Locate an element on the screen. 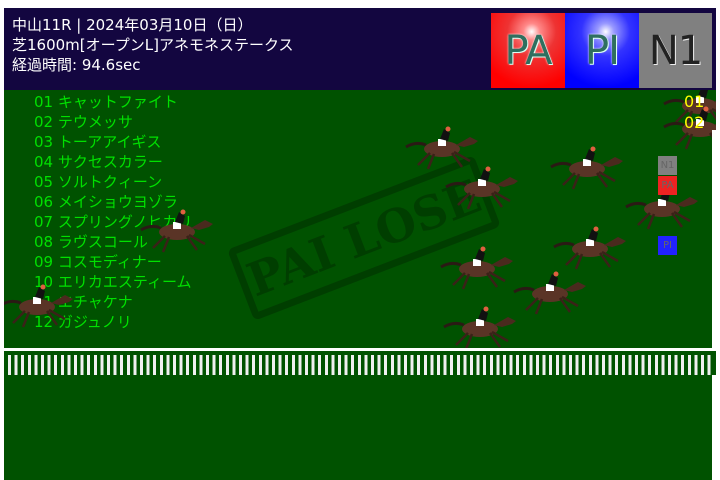 Image resolution: width=720 pixels, height=480 pixels. race-title: 中山11R | 2024年03月10日（日） is located at coordinates (132, 25).